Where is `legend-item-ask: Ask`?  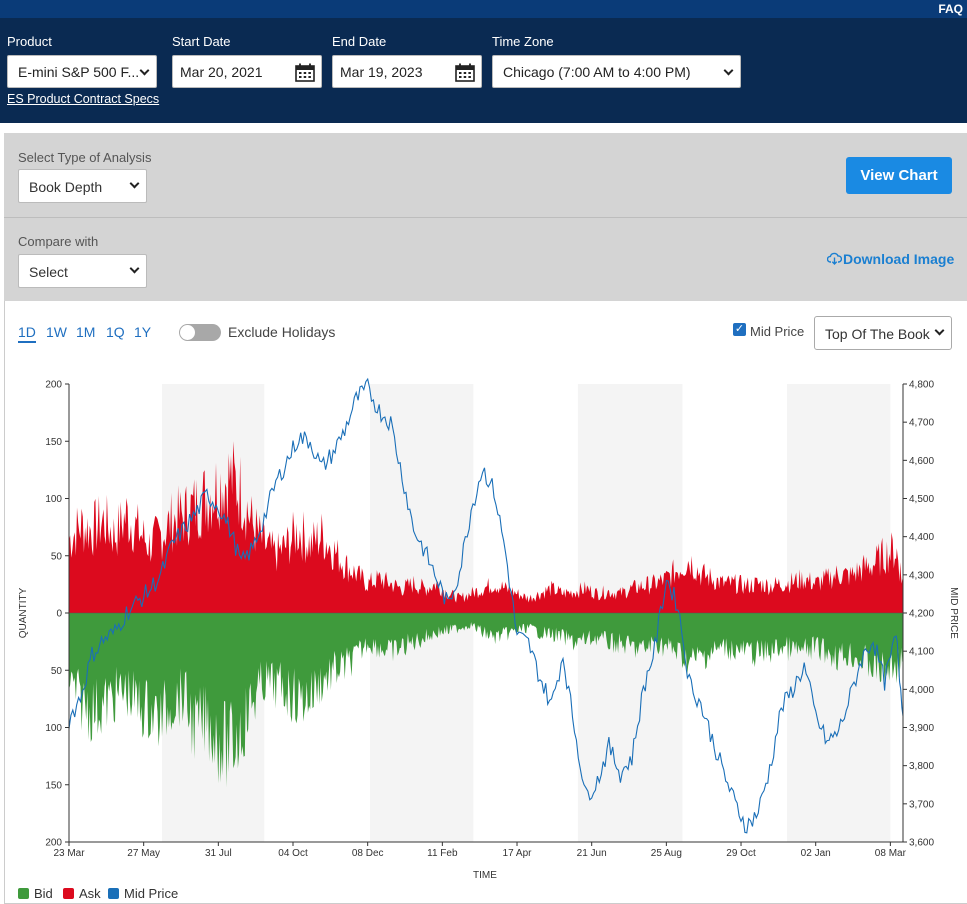
legend-item-ask: Ask is located at coordinates (82, 893).